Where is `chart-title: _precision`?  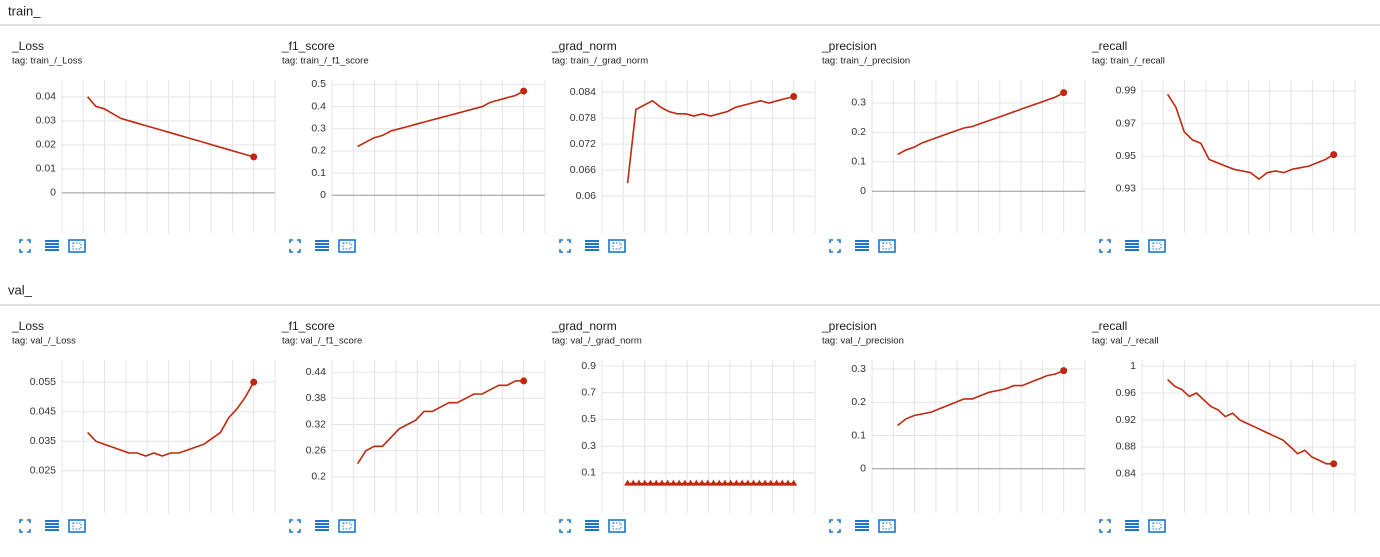
chart-title: _precision is located at coordinates (849, 326).